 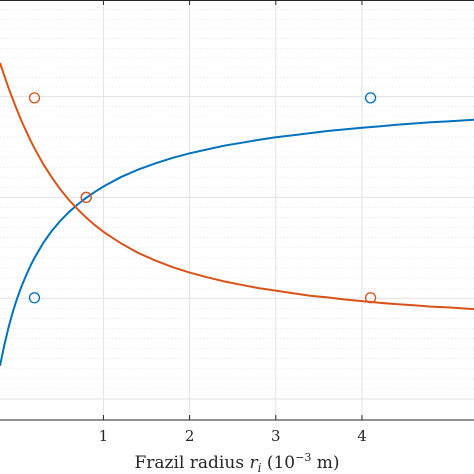 What do you see at coordinates (362, 436) in the screenshot?
I see `x-tick-label: 4` at bounding box center [362, 436].